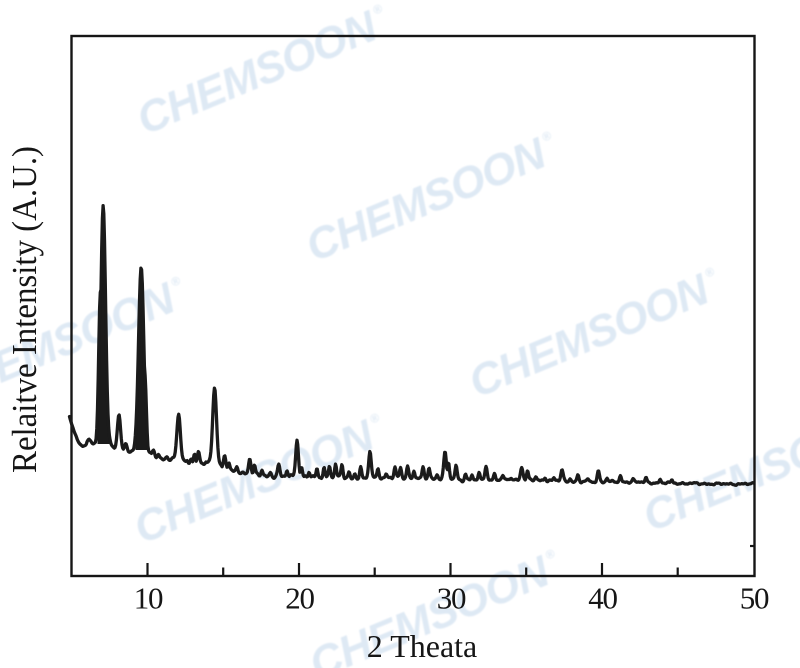 Image resolution: width=800 pixels, height=668 pixels. I want to click on svg-text: 10, so click(148, 598).